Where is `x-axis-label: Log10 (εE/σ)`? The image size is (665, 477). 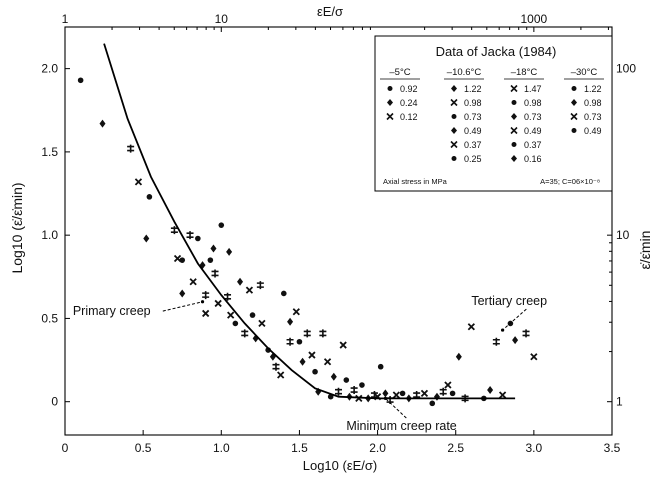
x-axis-label: Log10 (εE/σ) is located at coordinates (340, 465).